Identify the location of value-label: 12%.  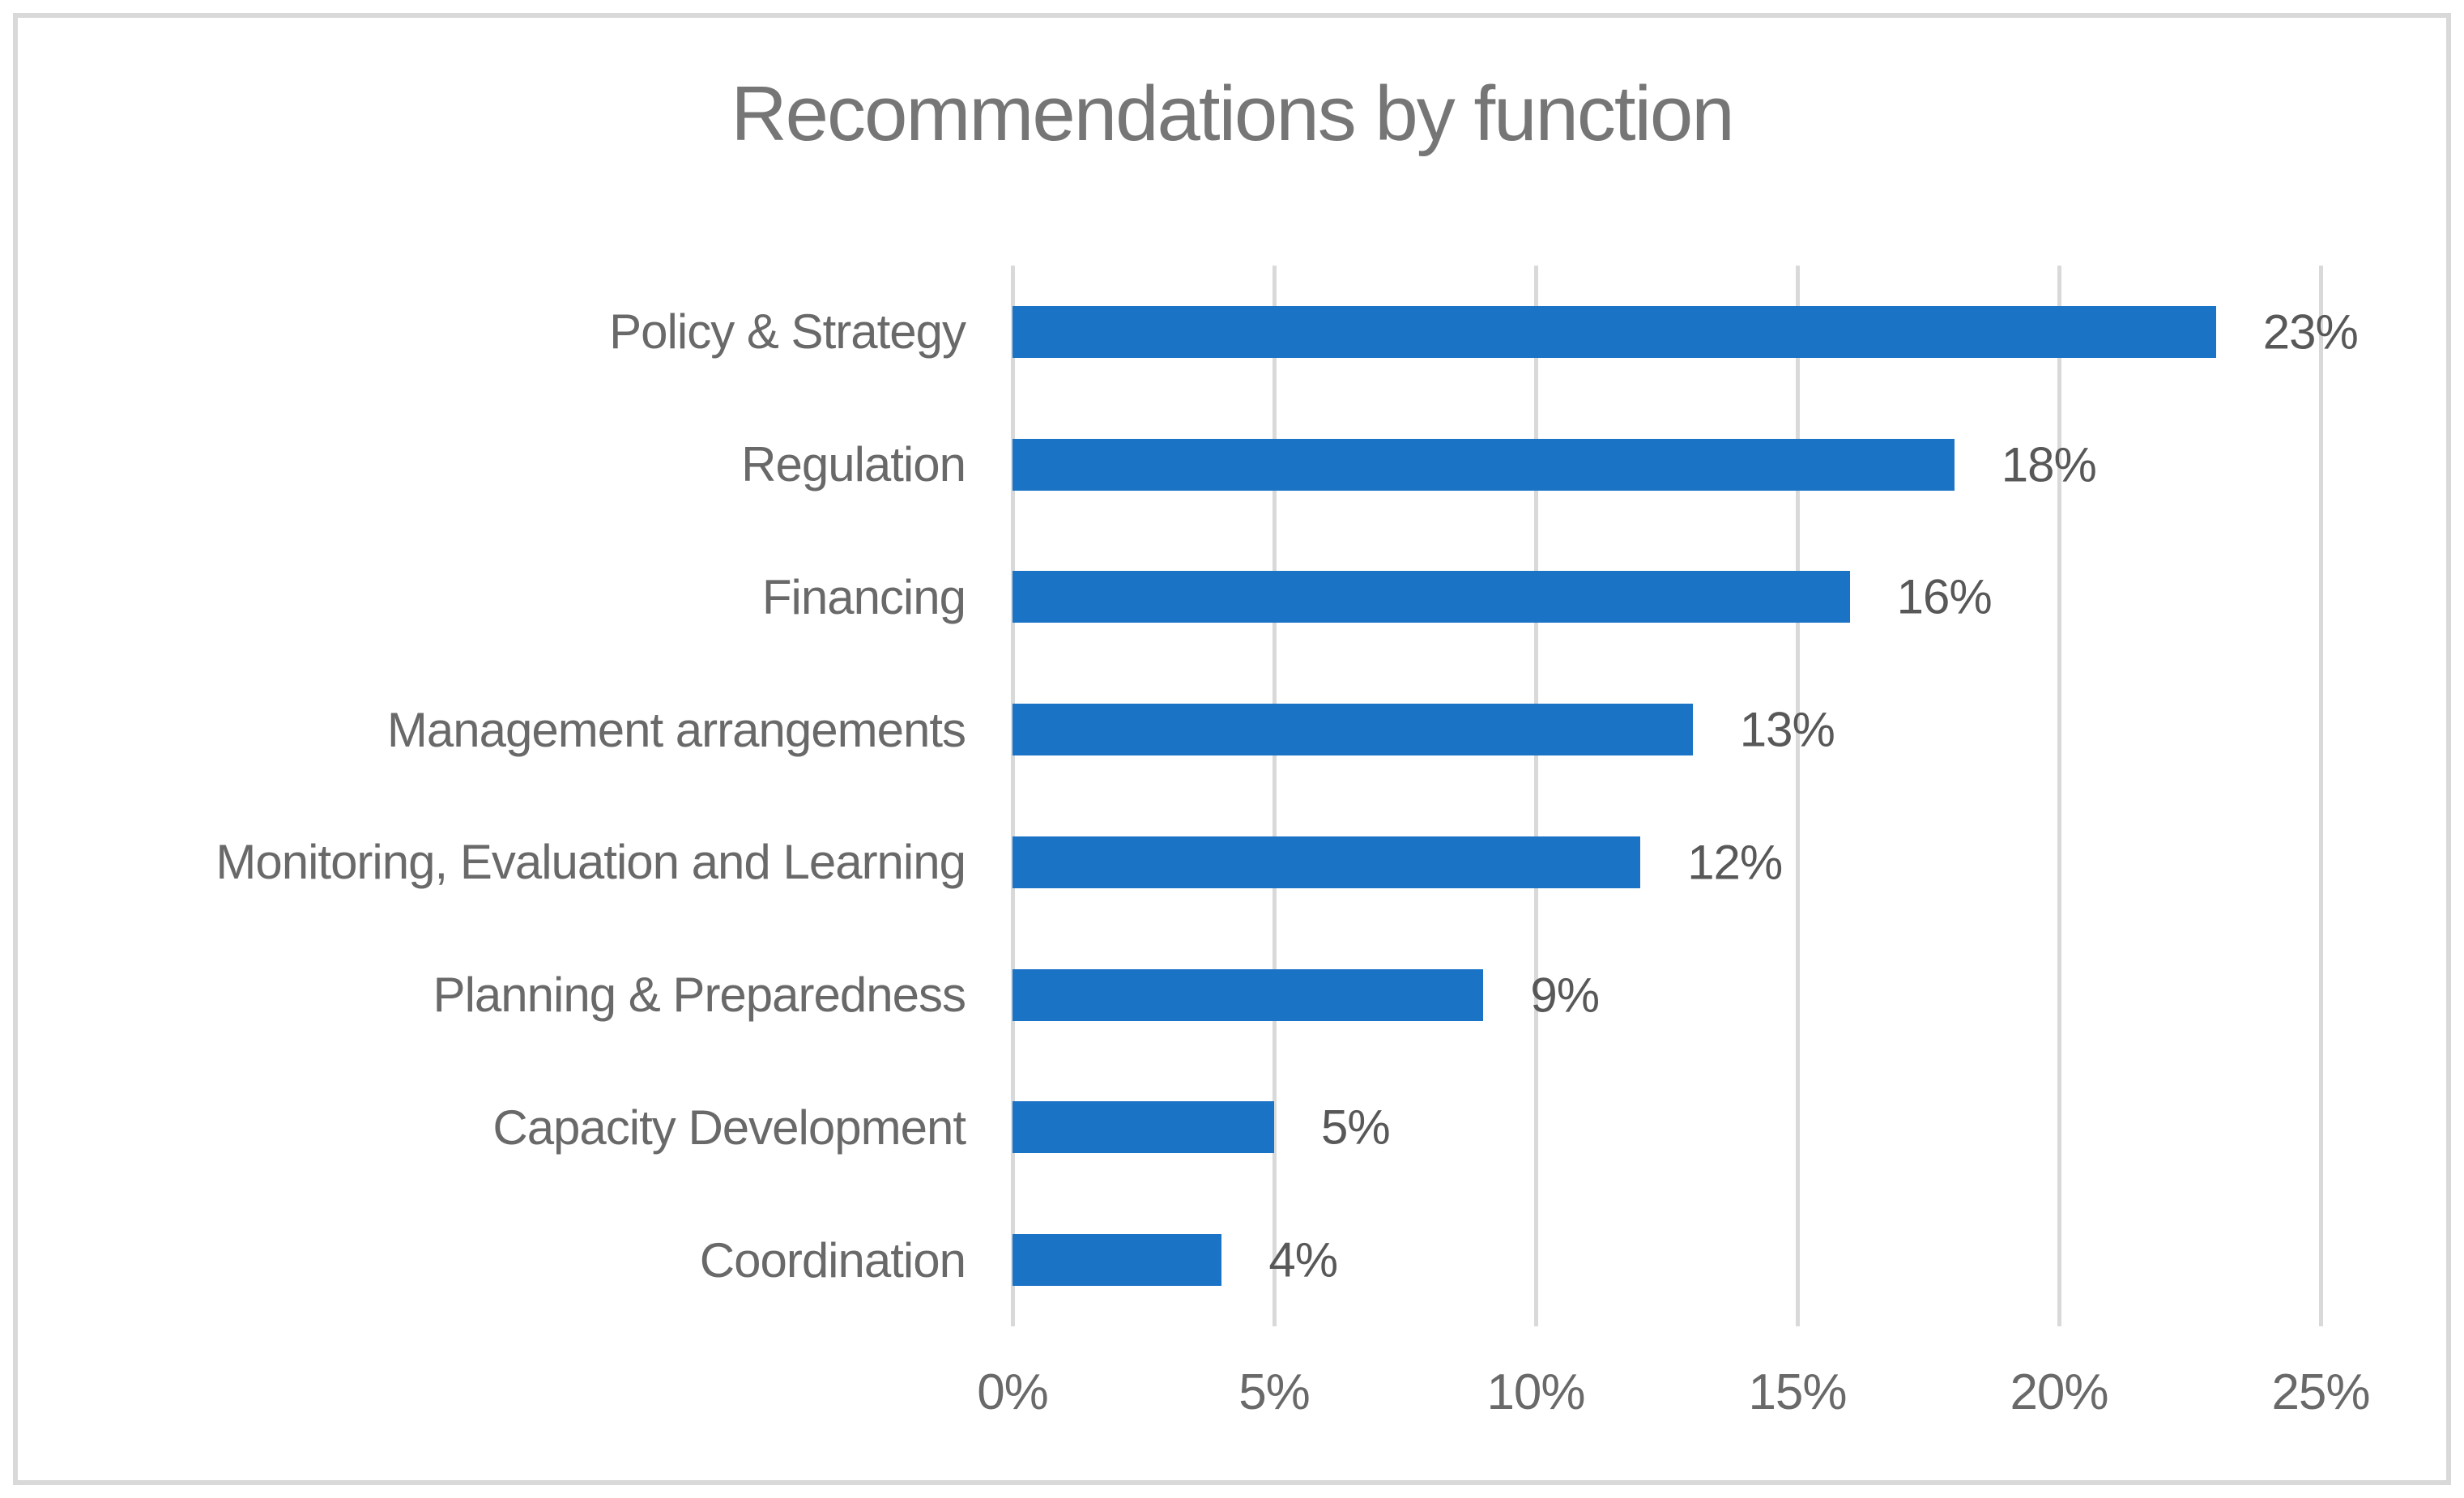
(1735, 862).